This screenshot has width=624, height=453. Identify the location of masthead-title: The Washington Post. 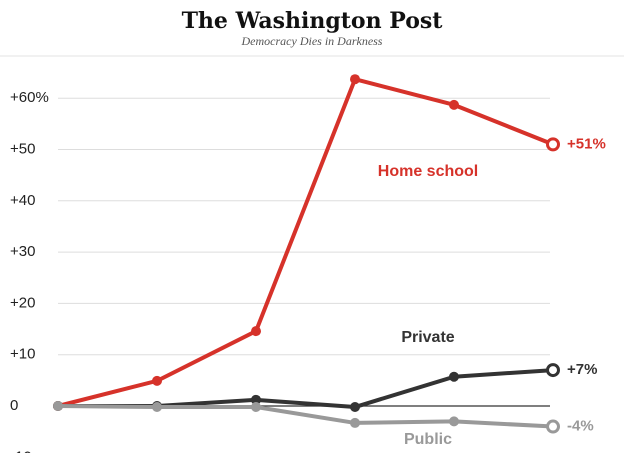
(313, 21).